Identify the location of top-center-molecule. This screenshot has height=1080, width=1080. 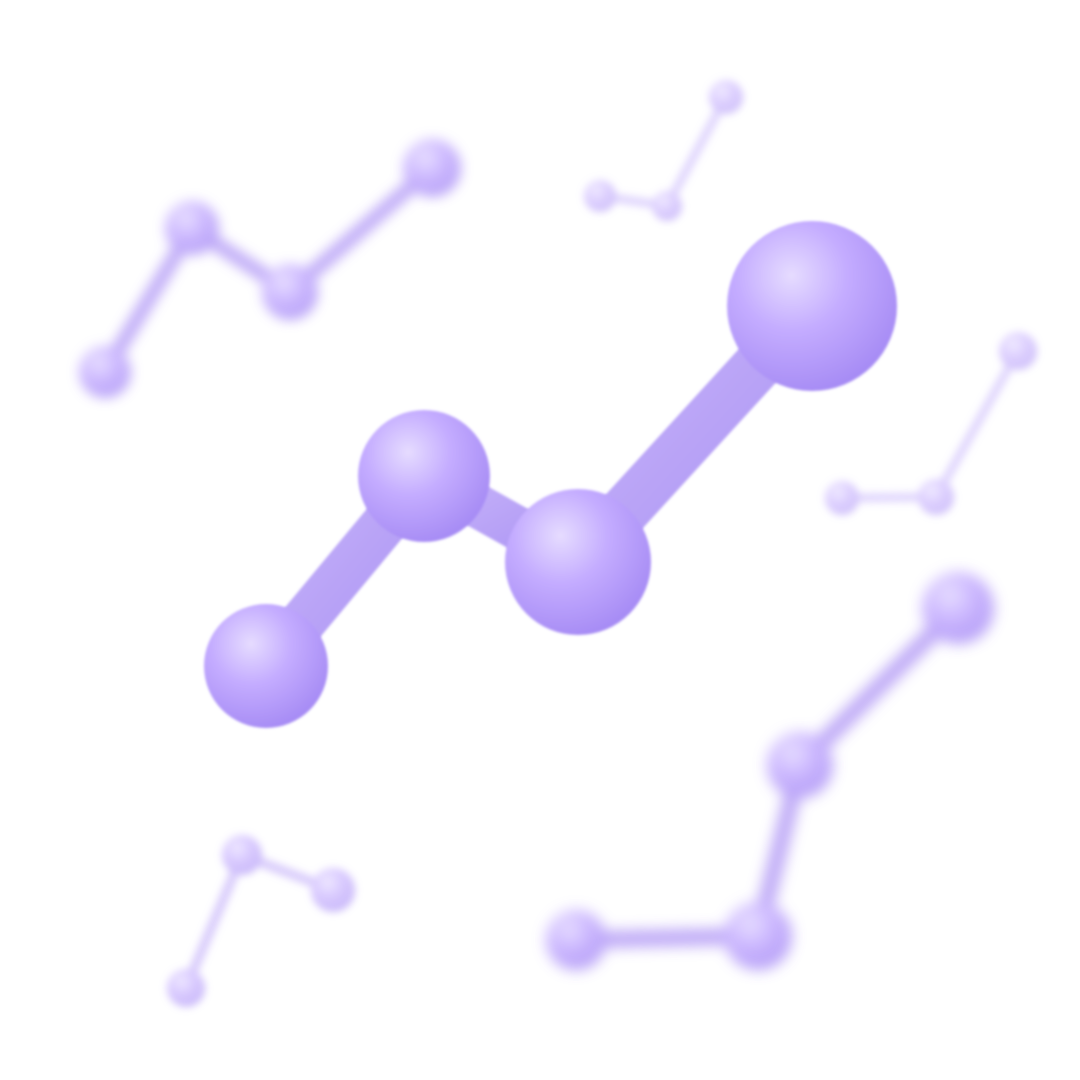
(663, 150).